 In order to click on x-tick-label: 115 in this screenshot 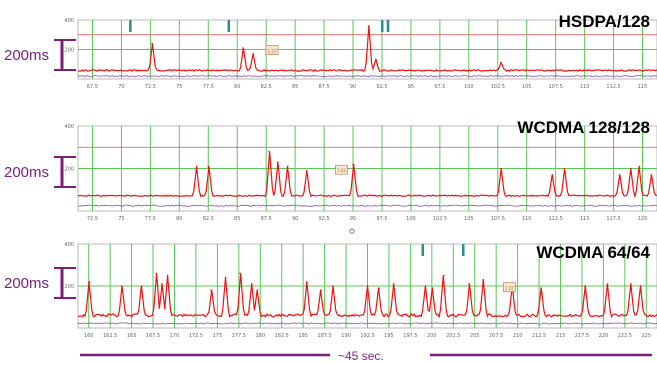, I will do `click(643, 87)`.